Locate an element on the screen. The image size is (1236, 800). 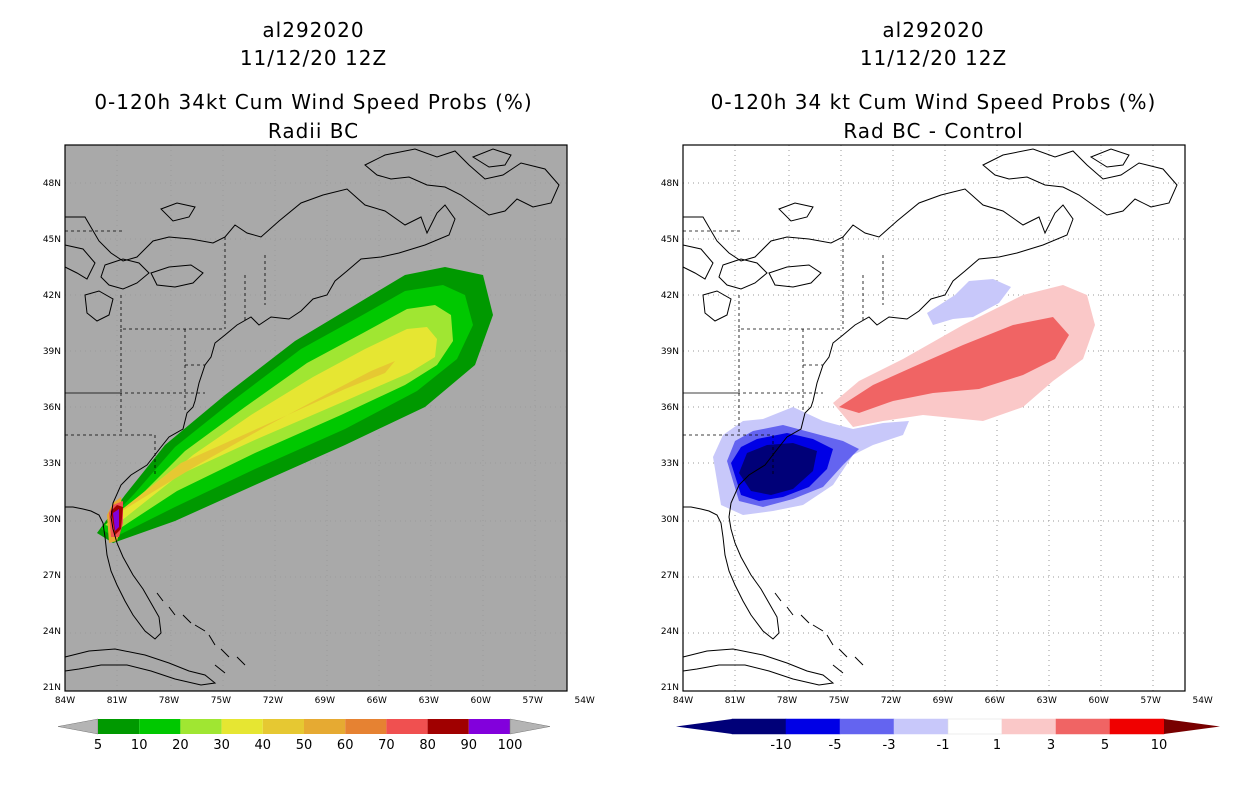
left-storm-id: al292020 is located at coordinates (313, 30).